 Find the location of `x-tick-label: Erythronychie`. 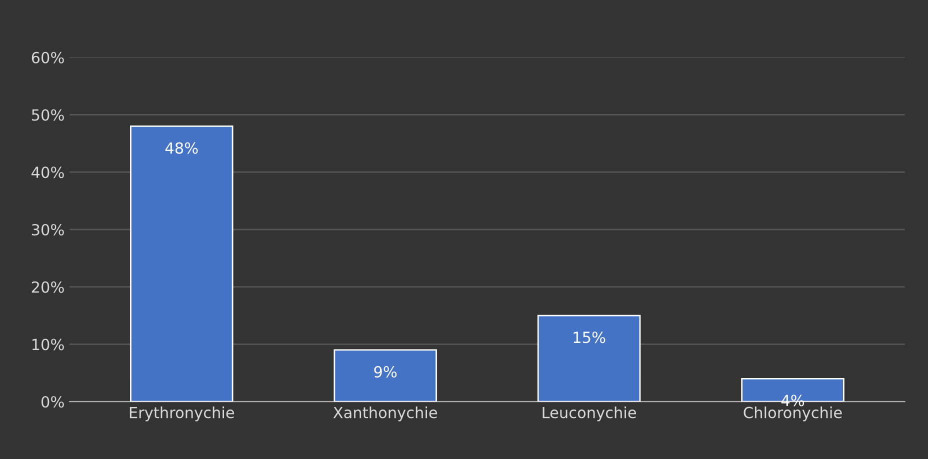

x-tick-label: Erythronychie is located at coordinates (182, 414).